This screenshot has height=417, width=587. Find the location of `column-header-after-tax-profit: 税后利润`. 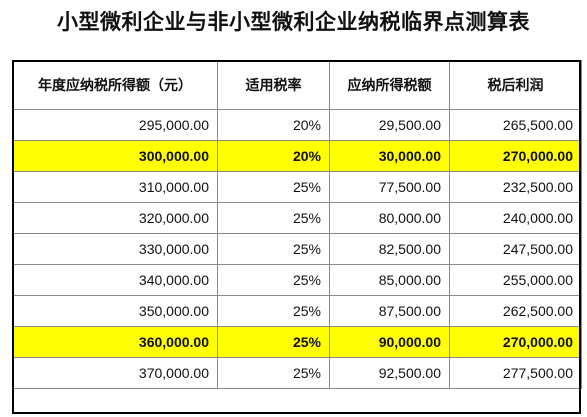

column-header-after-tax-profit: 税后利润 is located at coordinates (515, 85).